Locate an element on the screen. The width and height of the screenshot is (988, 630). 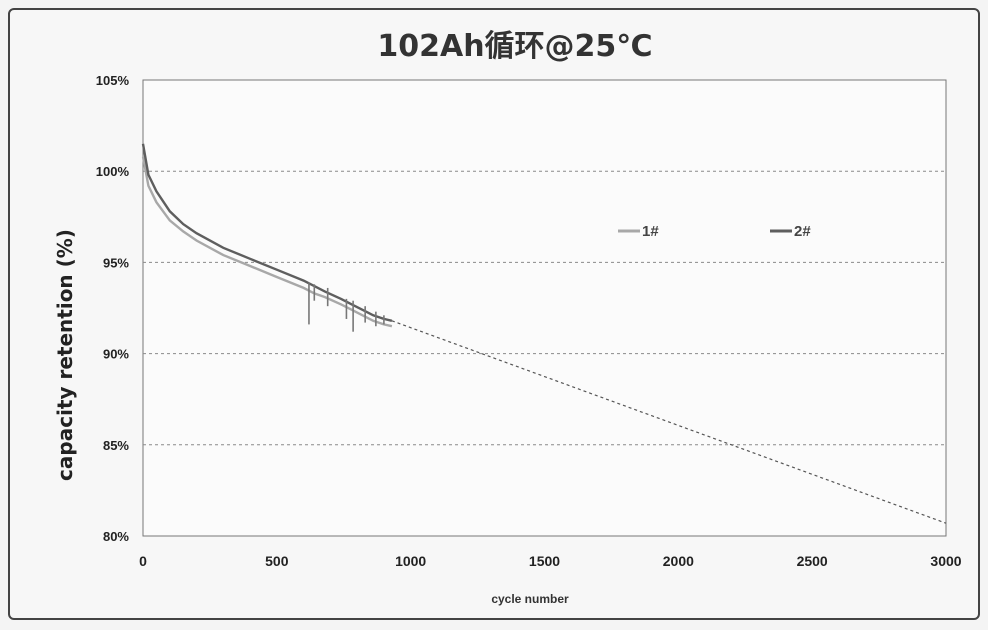
x-tick-label: 1000 is located at coordinates (410, 561).